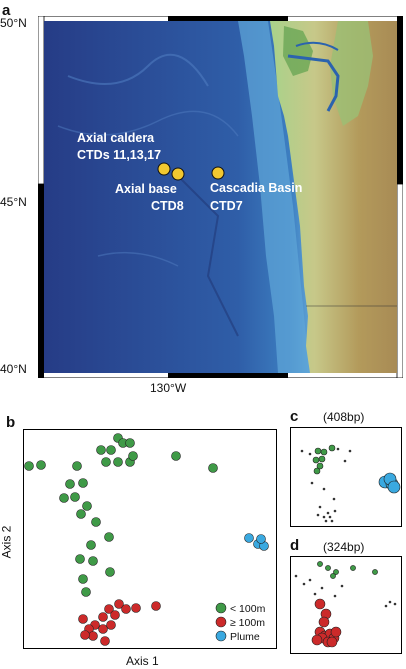 The height and width of the screenshot is (669, 406). I want to click on legend-label-deep: ≥ 100m, so click(247, 623).